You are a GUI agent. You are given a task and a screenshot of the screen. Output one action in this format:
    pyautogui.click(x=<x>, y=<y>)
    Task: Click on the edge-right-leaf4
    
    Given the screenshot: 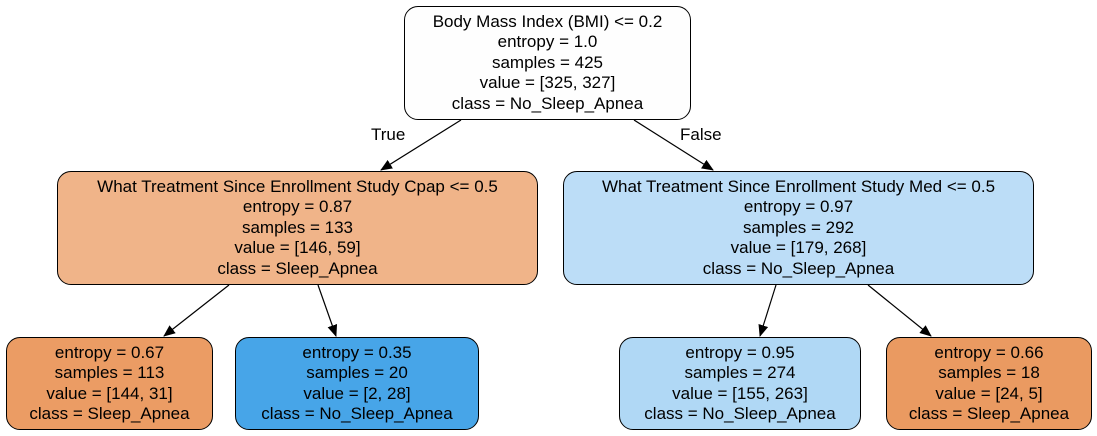 What is the action you would take?
    pyautogui.click(x=899, y=310)
    